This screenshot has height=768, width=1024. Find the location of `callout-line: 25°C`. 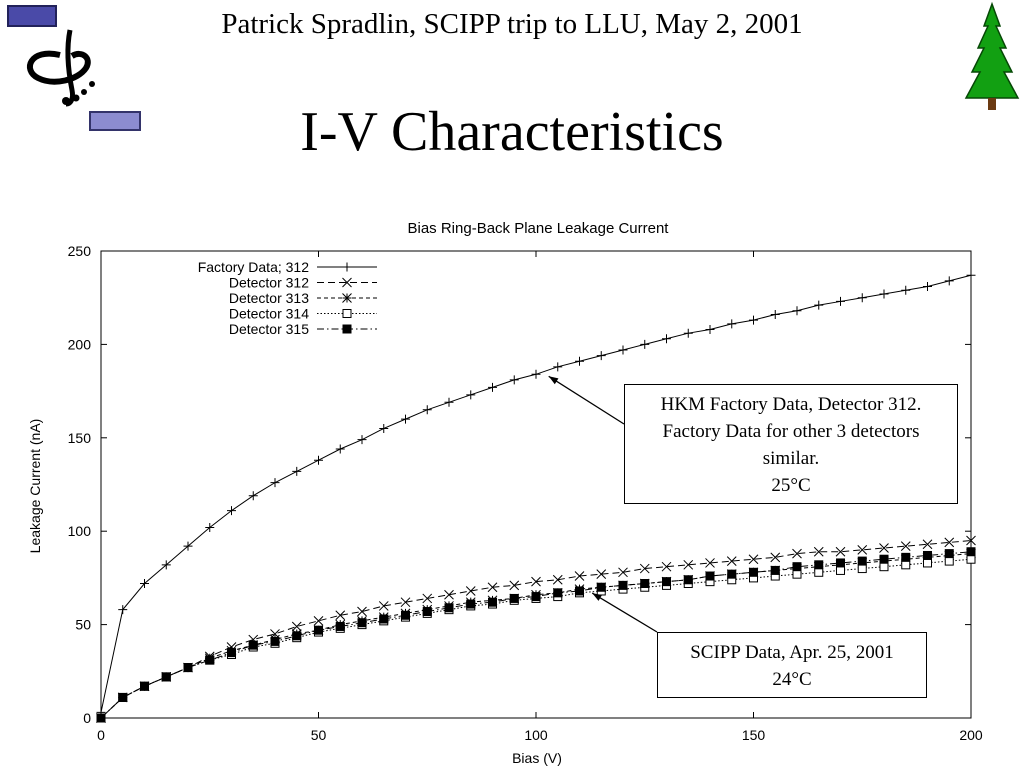

callout-line: 25°C is located at coordinates (791, 485).